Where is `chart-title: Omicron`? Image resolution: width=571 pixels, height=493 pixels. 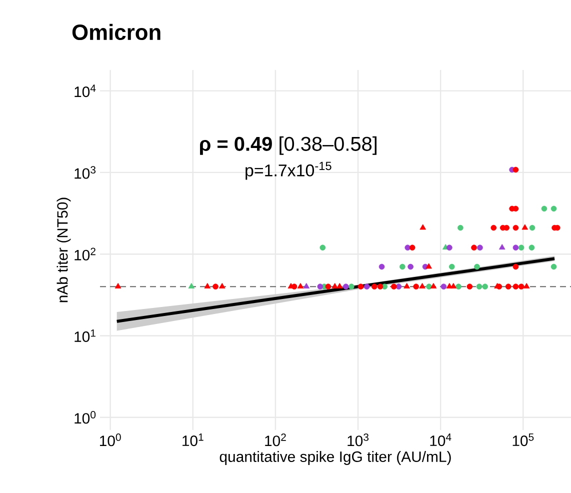
chart-title: Omicron is located at coordinates (116, 32).